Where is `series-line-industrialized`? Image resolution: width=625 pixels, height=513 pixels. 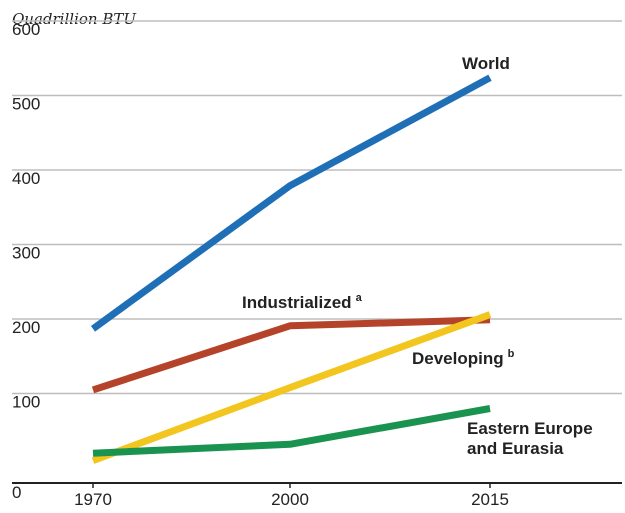
series-line-industrialized is located at coordinates (291, 355).